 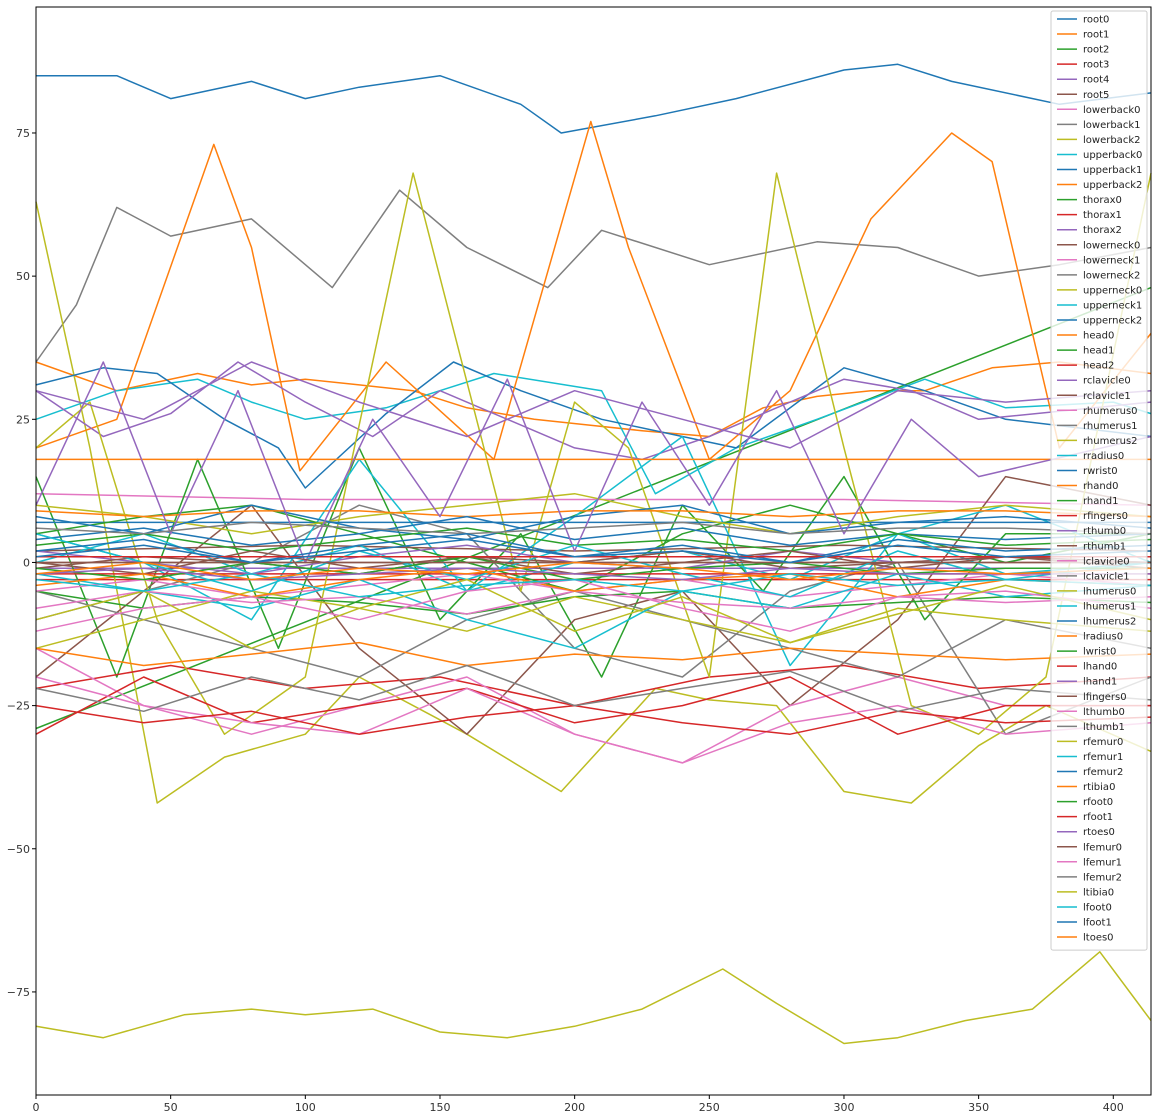 What do you see at coordinates (1113, 1107) in the screenshot?
I see `x-tick-label: 400` at bounding box center [1113, 1107].